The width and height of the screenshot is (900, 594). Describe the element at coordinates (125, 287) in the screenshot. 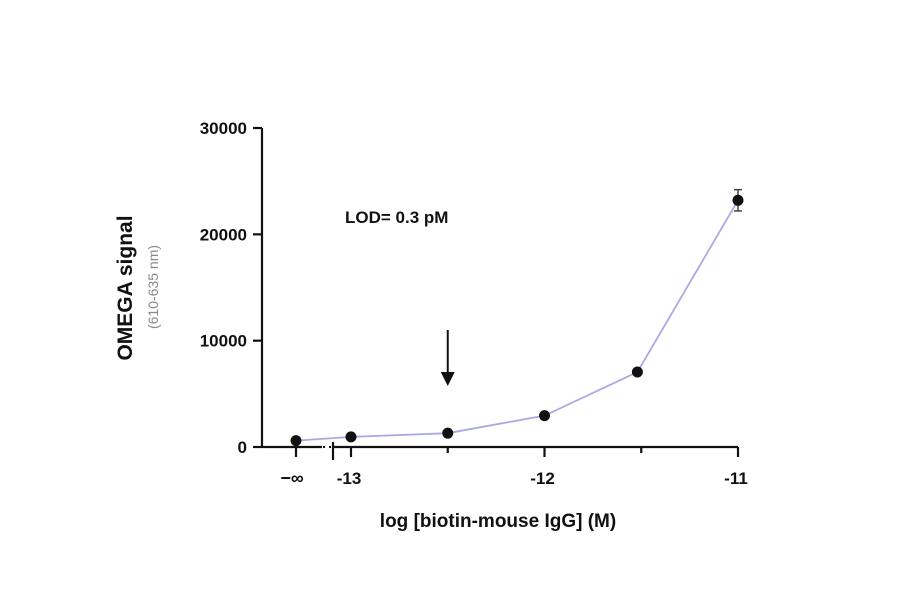

I see `y-axis-title: OMEGA signal` at that location.